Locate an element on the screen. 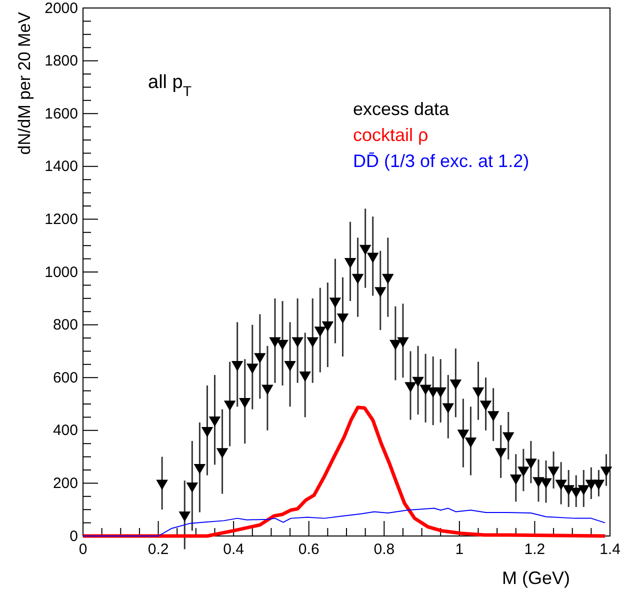  x-tick-label: 1 is located at coordinates (459, 549).